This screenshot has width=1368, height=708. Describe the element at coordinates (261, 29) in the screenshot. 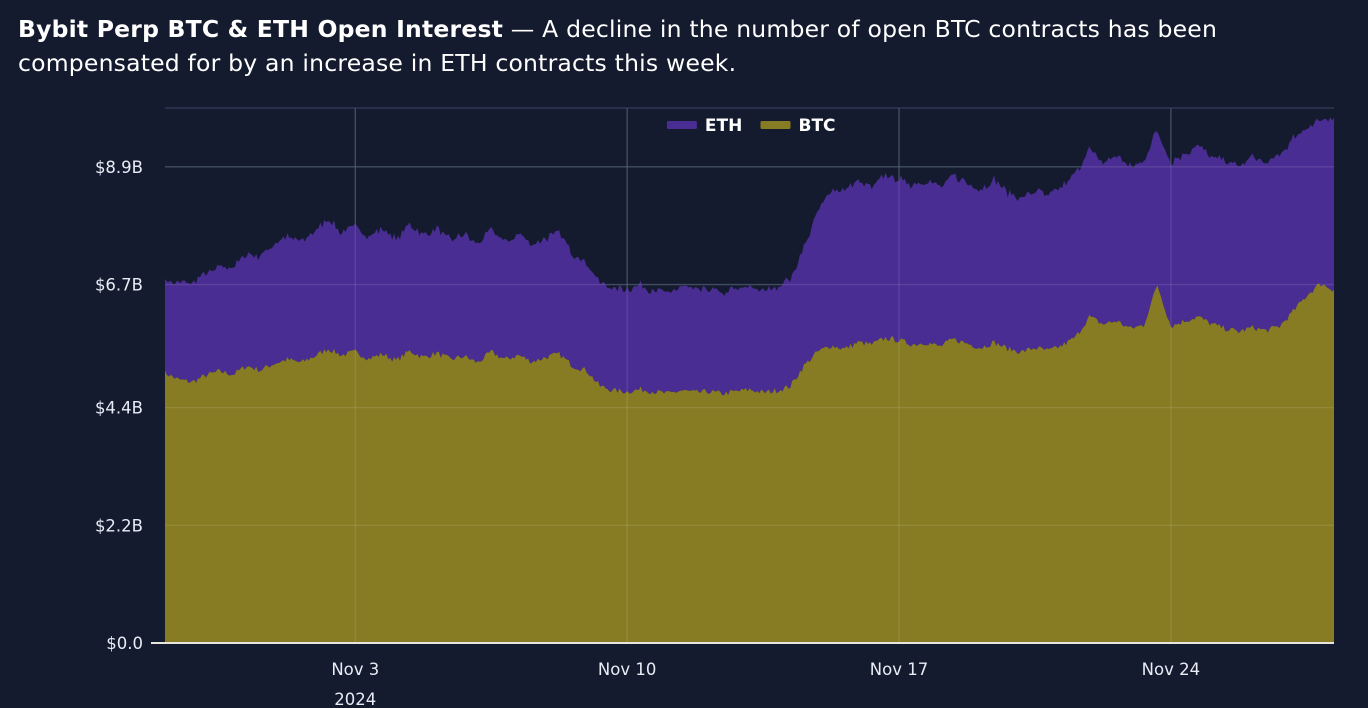

I see `title-bold-segment: Bybit Perp BTC & ETH Open Interest` at that location.